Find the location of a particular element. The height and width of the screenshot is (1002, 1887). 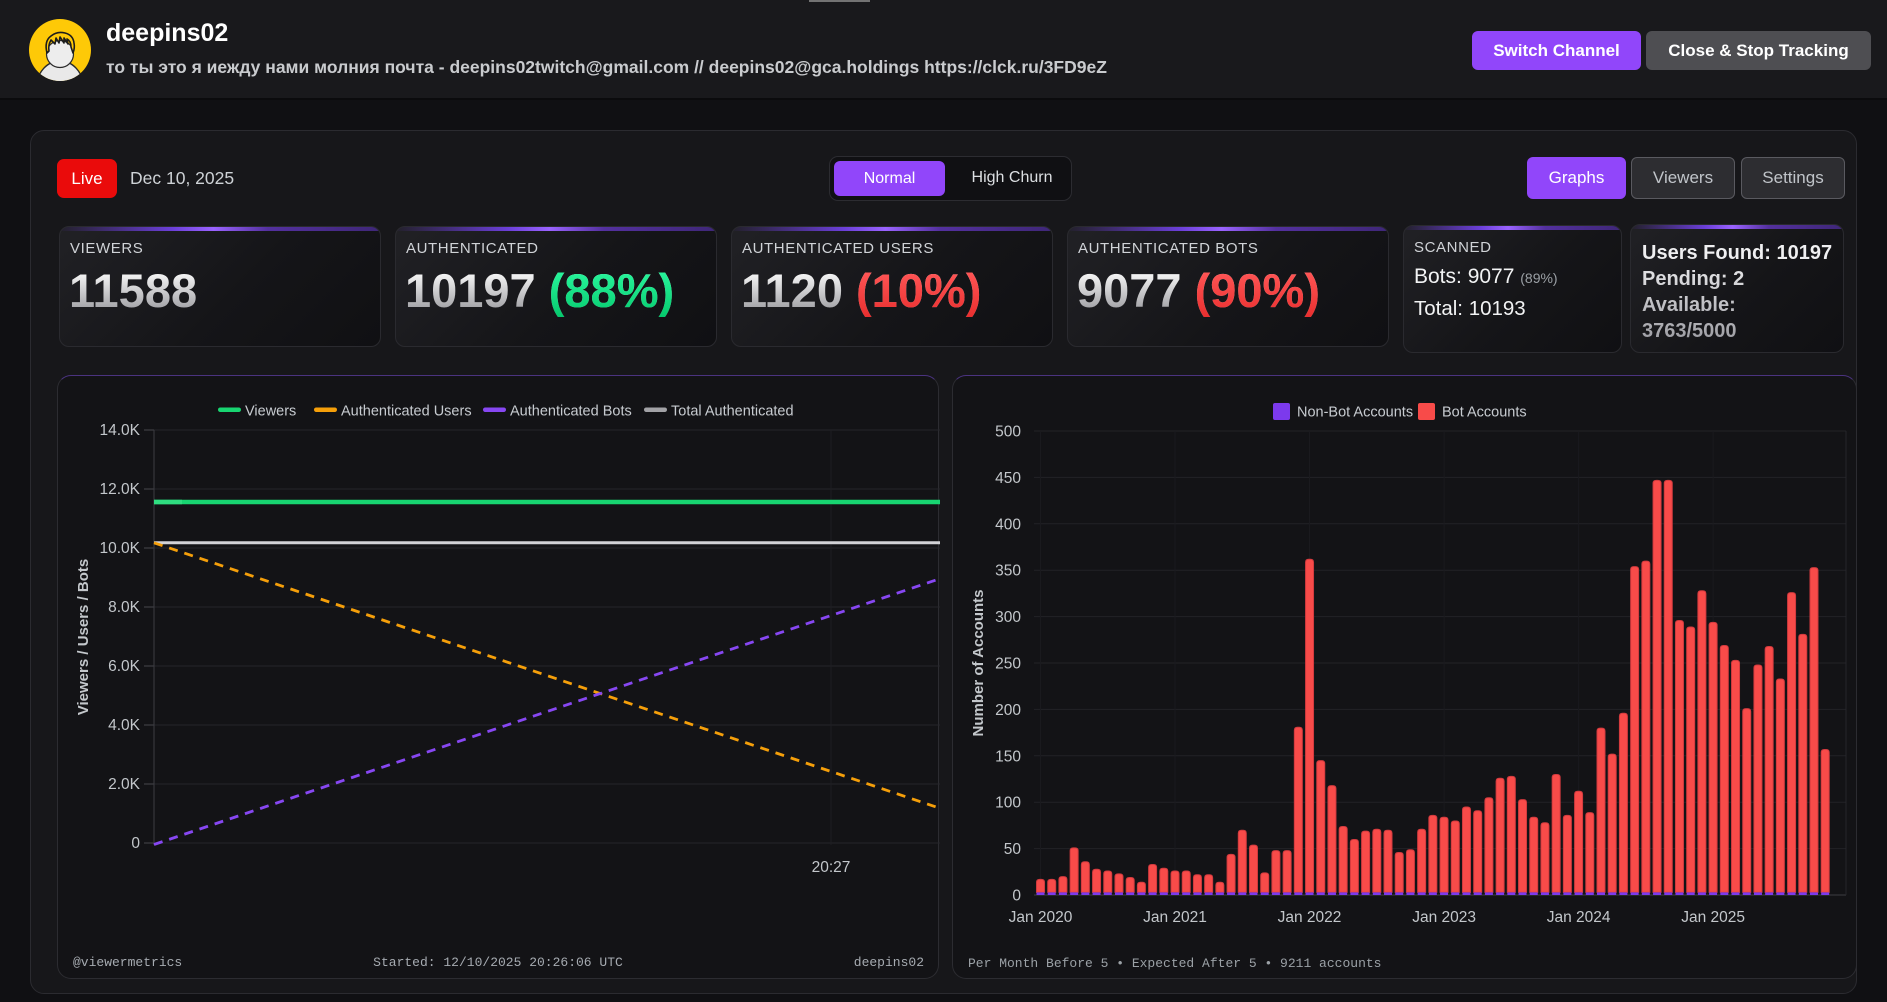

svg-text: 200 is located at coordinates (1008, 710).